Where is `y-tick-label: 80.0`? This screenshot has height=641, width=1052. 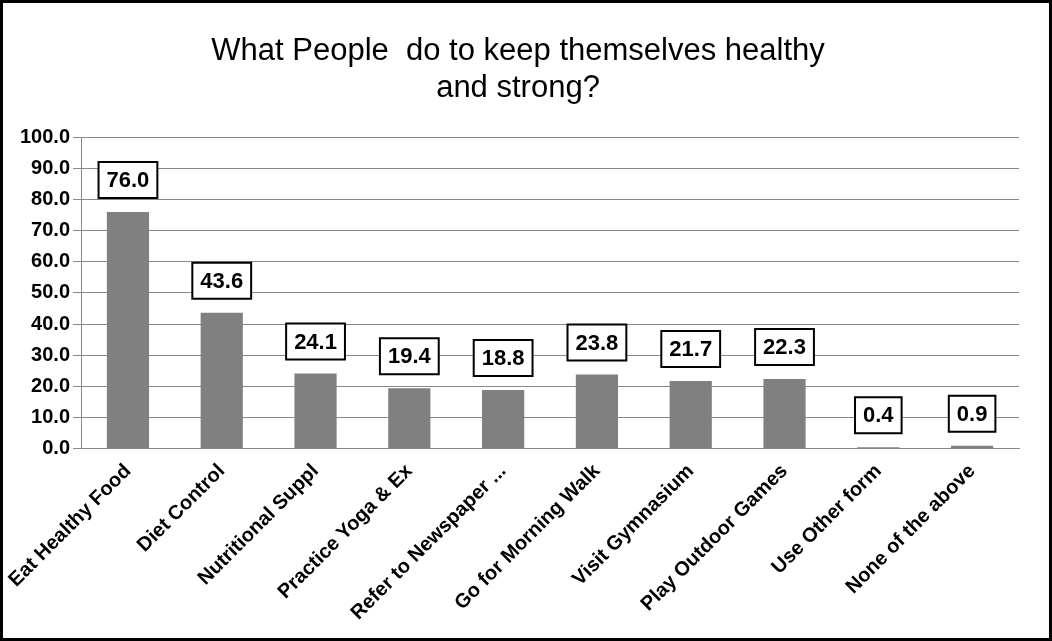
y-tick-label: 80.0 is located at coordinates (51, 198).